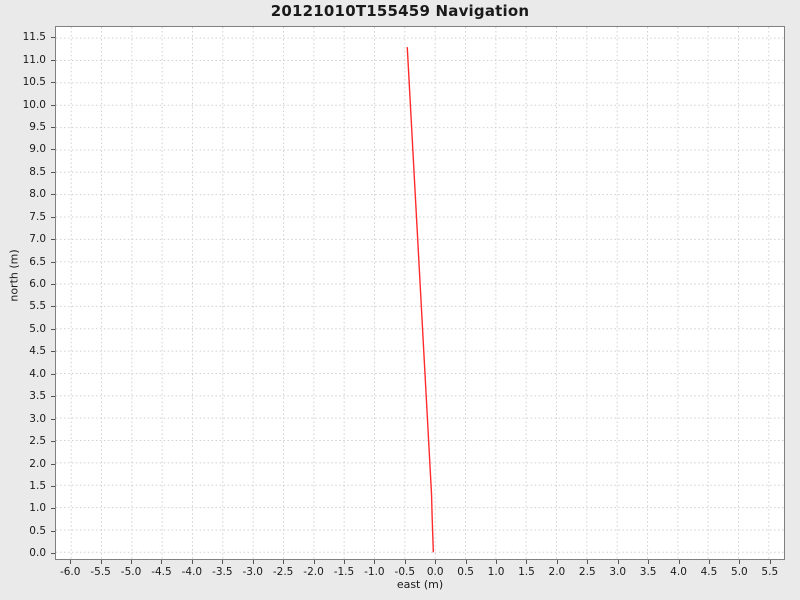 The width and height of the screenshot is (800, 600). What do you see at coordinates (739, 572) in the screenshot?
I see `x-tick-label: 5.0` at bounding box center [739, 572].